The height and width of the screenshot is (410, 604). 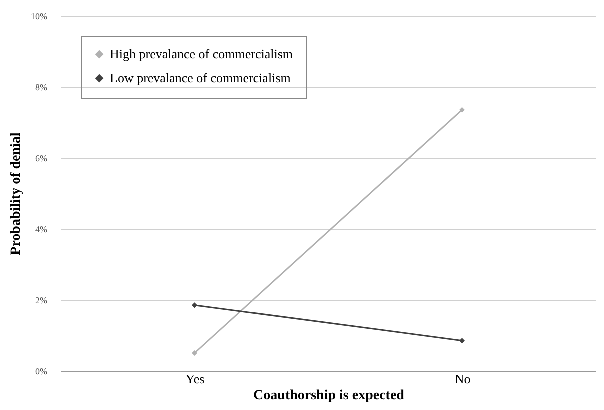 I want to click on y-tick-label: 10%, so click(x=39, y=17).